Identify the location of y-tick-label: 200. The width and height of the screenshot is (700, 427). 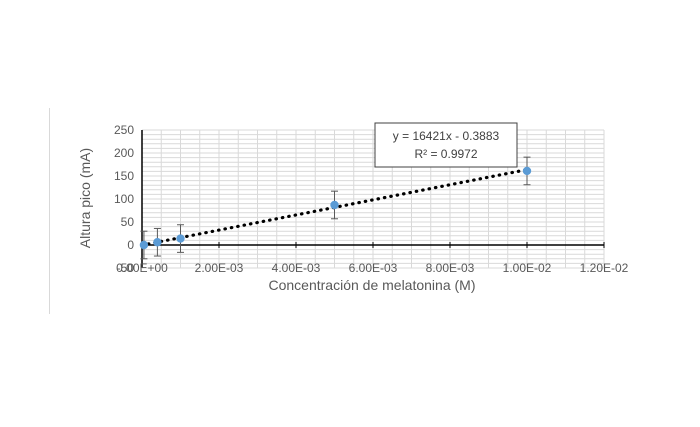
(124, 153).